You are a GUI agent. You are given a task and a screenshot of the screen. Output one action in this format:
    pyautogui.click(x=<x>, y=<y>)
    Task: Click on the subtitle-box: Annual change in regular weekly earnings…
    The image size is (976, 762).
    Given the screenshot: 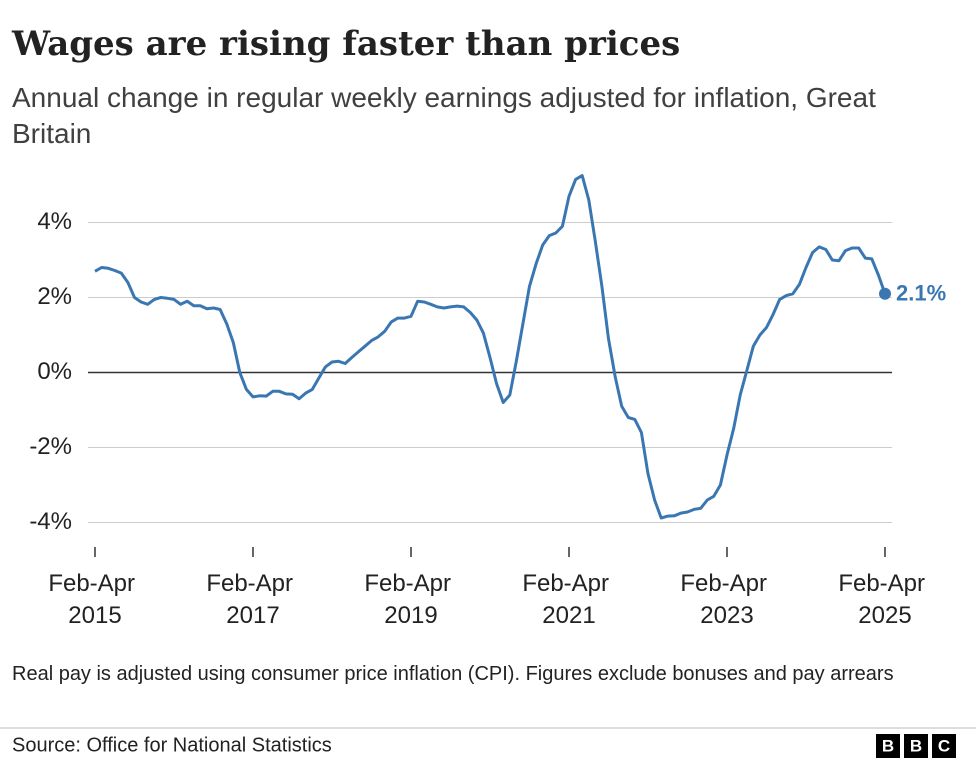 What is the action you would take?
    pyautogui.click(x=444, y=115)
    